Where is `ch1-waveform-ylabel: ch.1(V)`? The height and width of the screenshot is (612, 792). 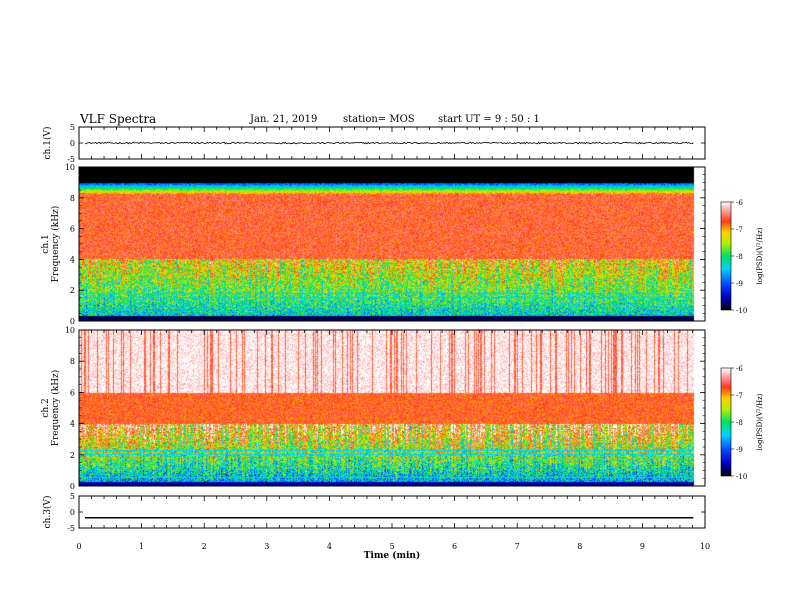 ch1-waveform-ylabel: ch.1(V) is located at coordinates (47, 143).